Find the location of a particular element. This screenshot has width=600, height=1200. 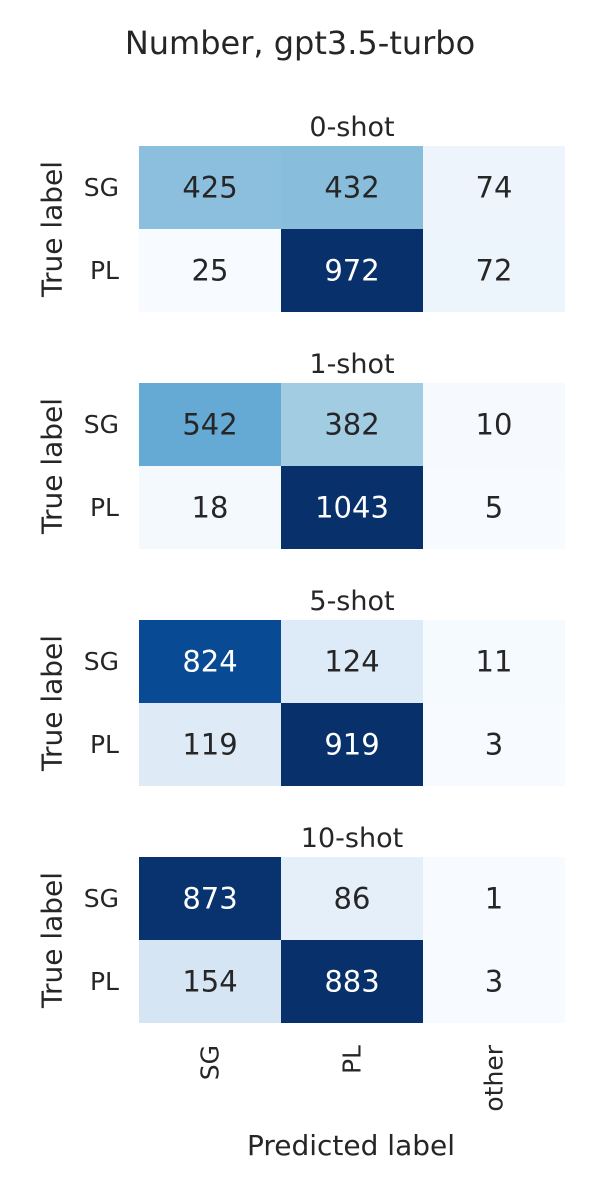

cell-value-label: 5 is located at coordinates (494, 508).